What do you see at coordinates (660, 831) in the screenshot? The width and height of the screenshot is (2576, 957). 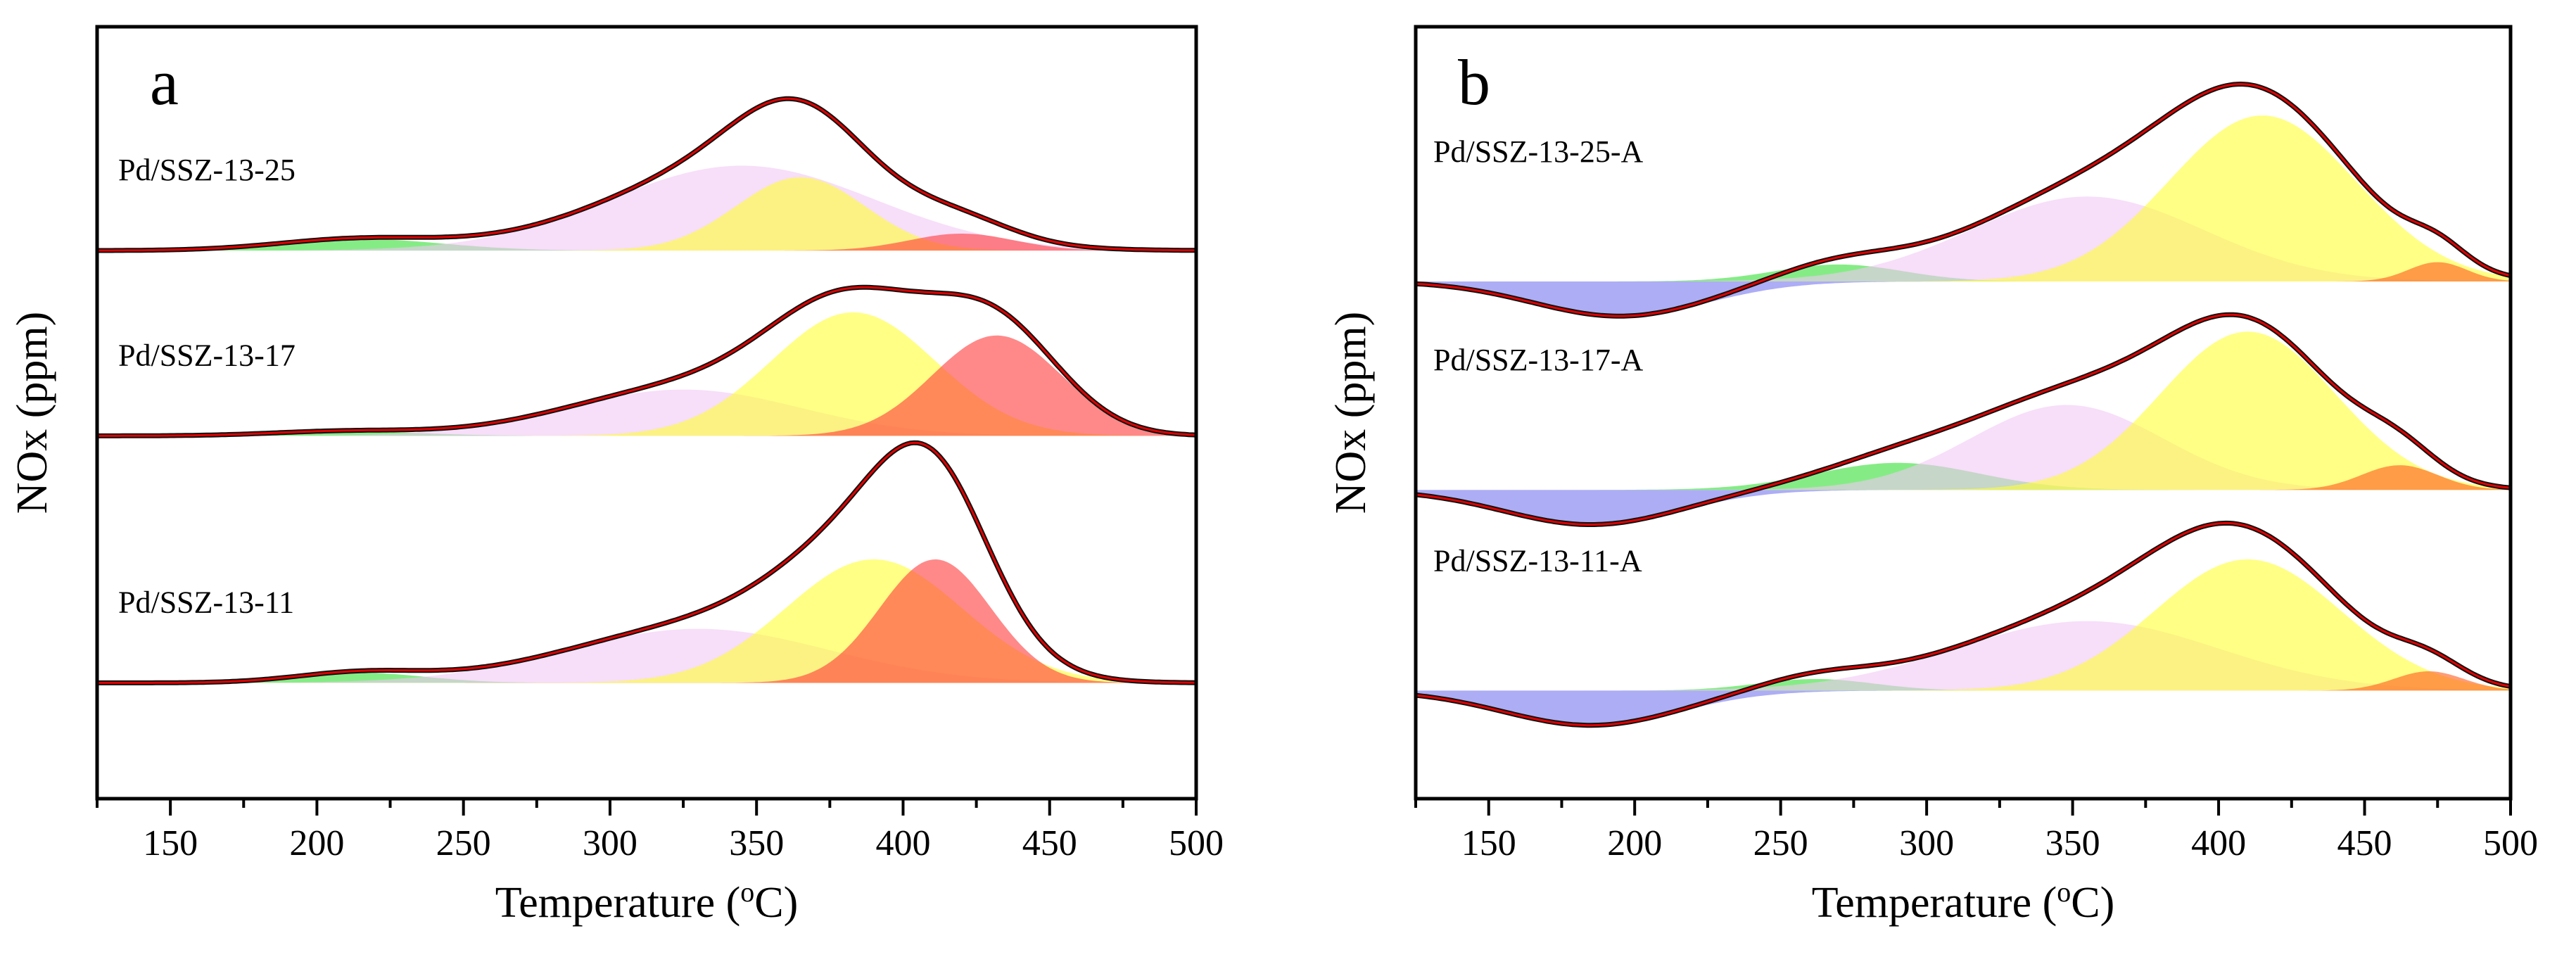 I see `panel-a-x-ticks: 150 200 250 300 350 400 450 500` at bounding box center [660, 831].